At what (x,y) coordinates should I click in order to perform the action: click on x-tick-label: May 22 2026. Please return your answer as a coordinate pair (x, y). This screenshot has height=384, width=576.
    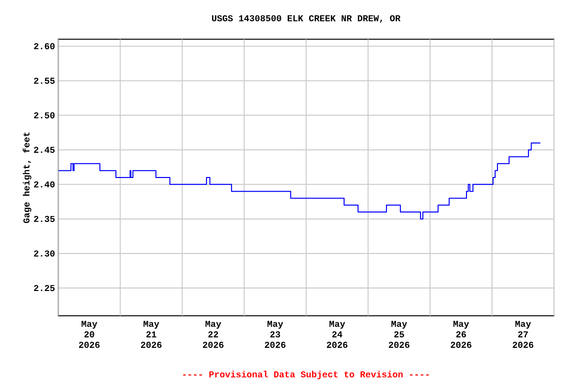
    Looking at the image, I should click on (213, 334).